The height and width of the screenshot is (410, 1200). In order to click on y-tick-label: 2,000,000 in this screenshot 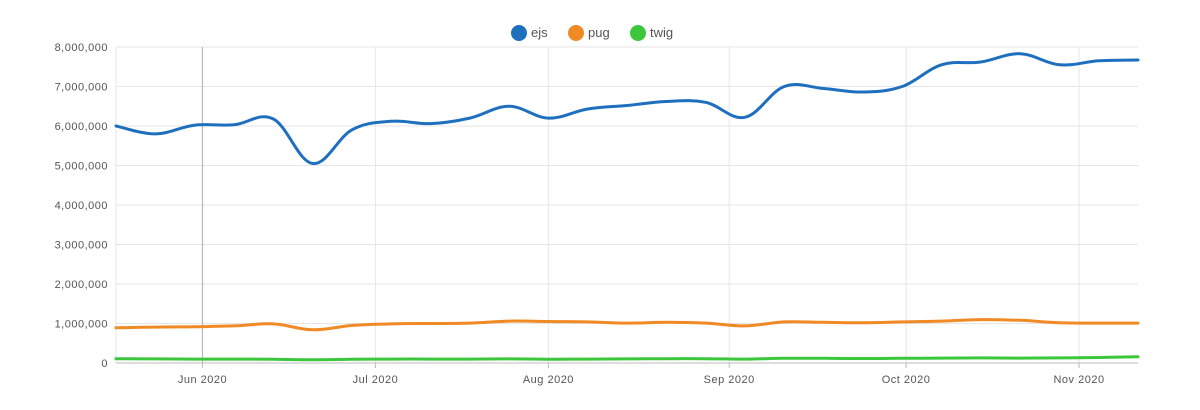, I will do `click(81, 285)`.